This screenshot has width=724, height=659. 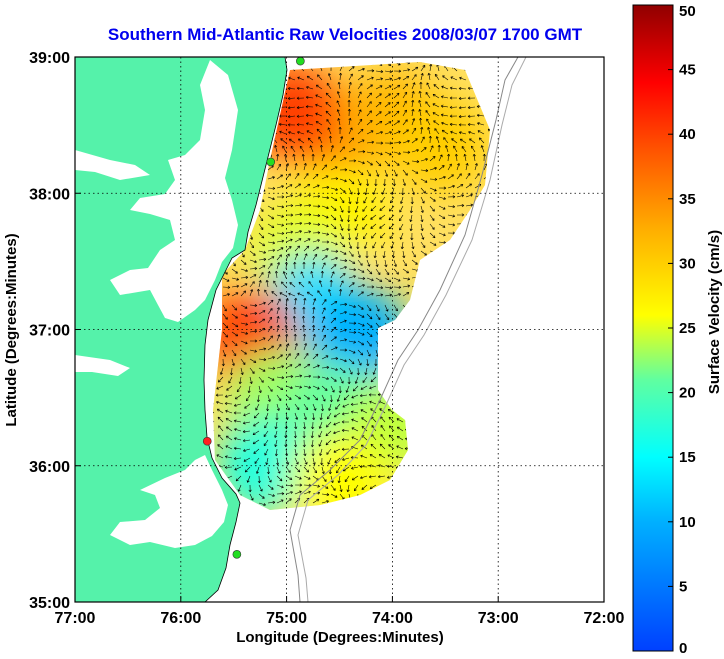 I want to click on colorbar-tick-label: 10, so click(x=687, y=522).